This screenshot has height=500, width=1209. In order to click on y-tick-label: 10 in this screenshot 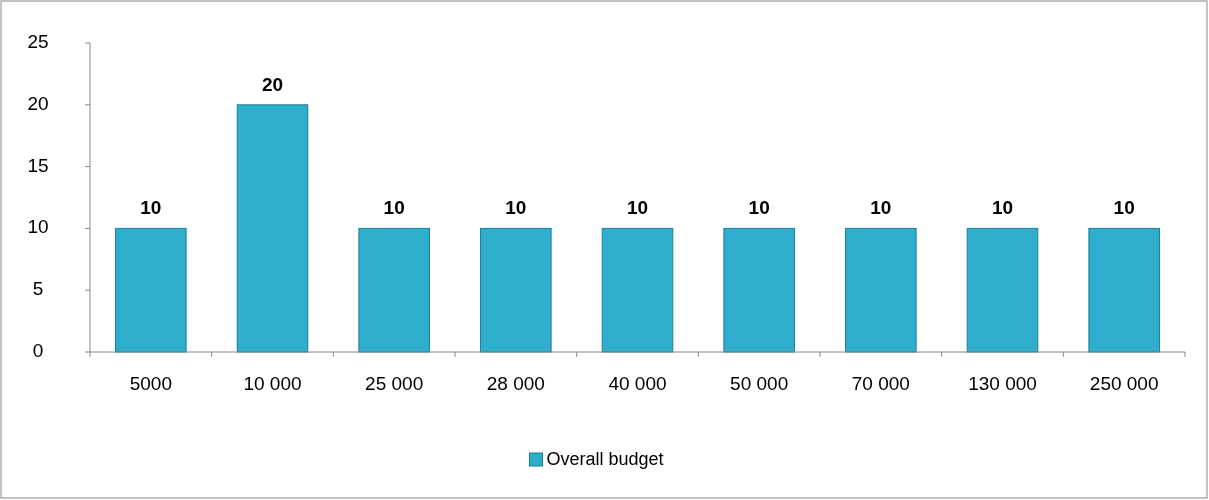, I will do `click(38, 227)`.